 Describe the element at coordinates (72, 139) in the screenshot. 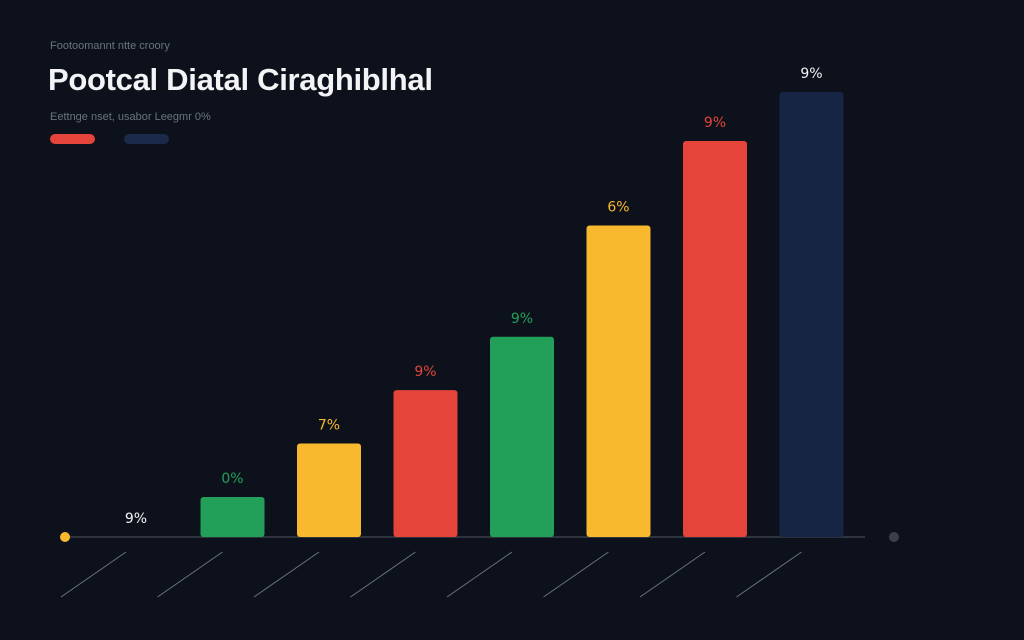

I see `legend-swatch-red` at that location.